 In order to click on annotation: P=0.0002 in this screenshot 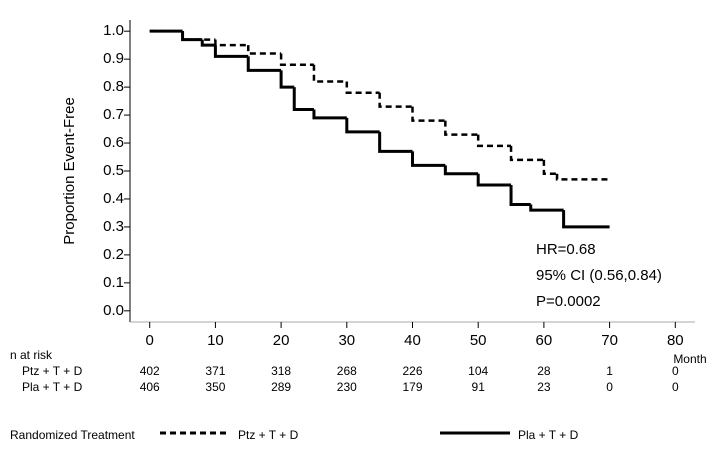, I will do `click(568, 301)`.